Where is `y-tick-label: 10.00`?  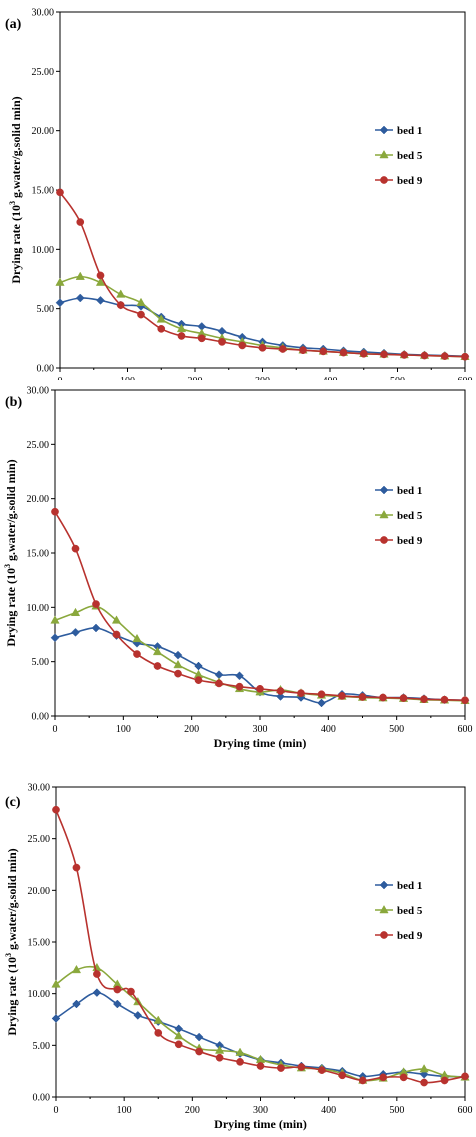
y-tick-label: 10.00 is located at coordinates (38, 608).